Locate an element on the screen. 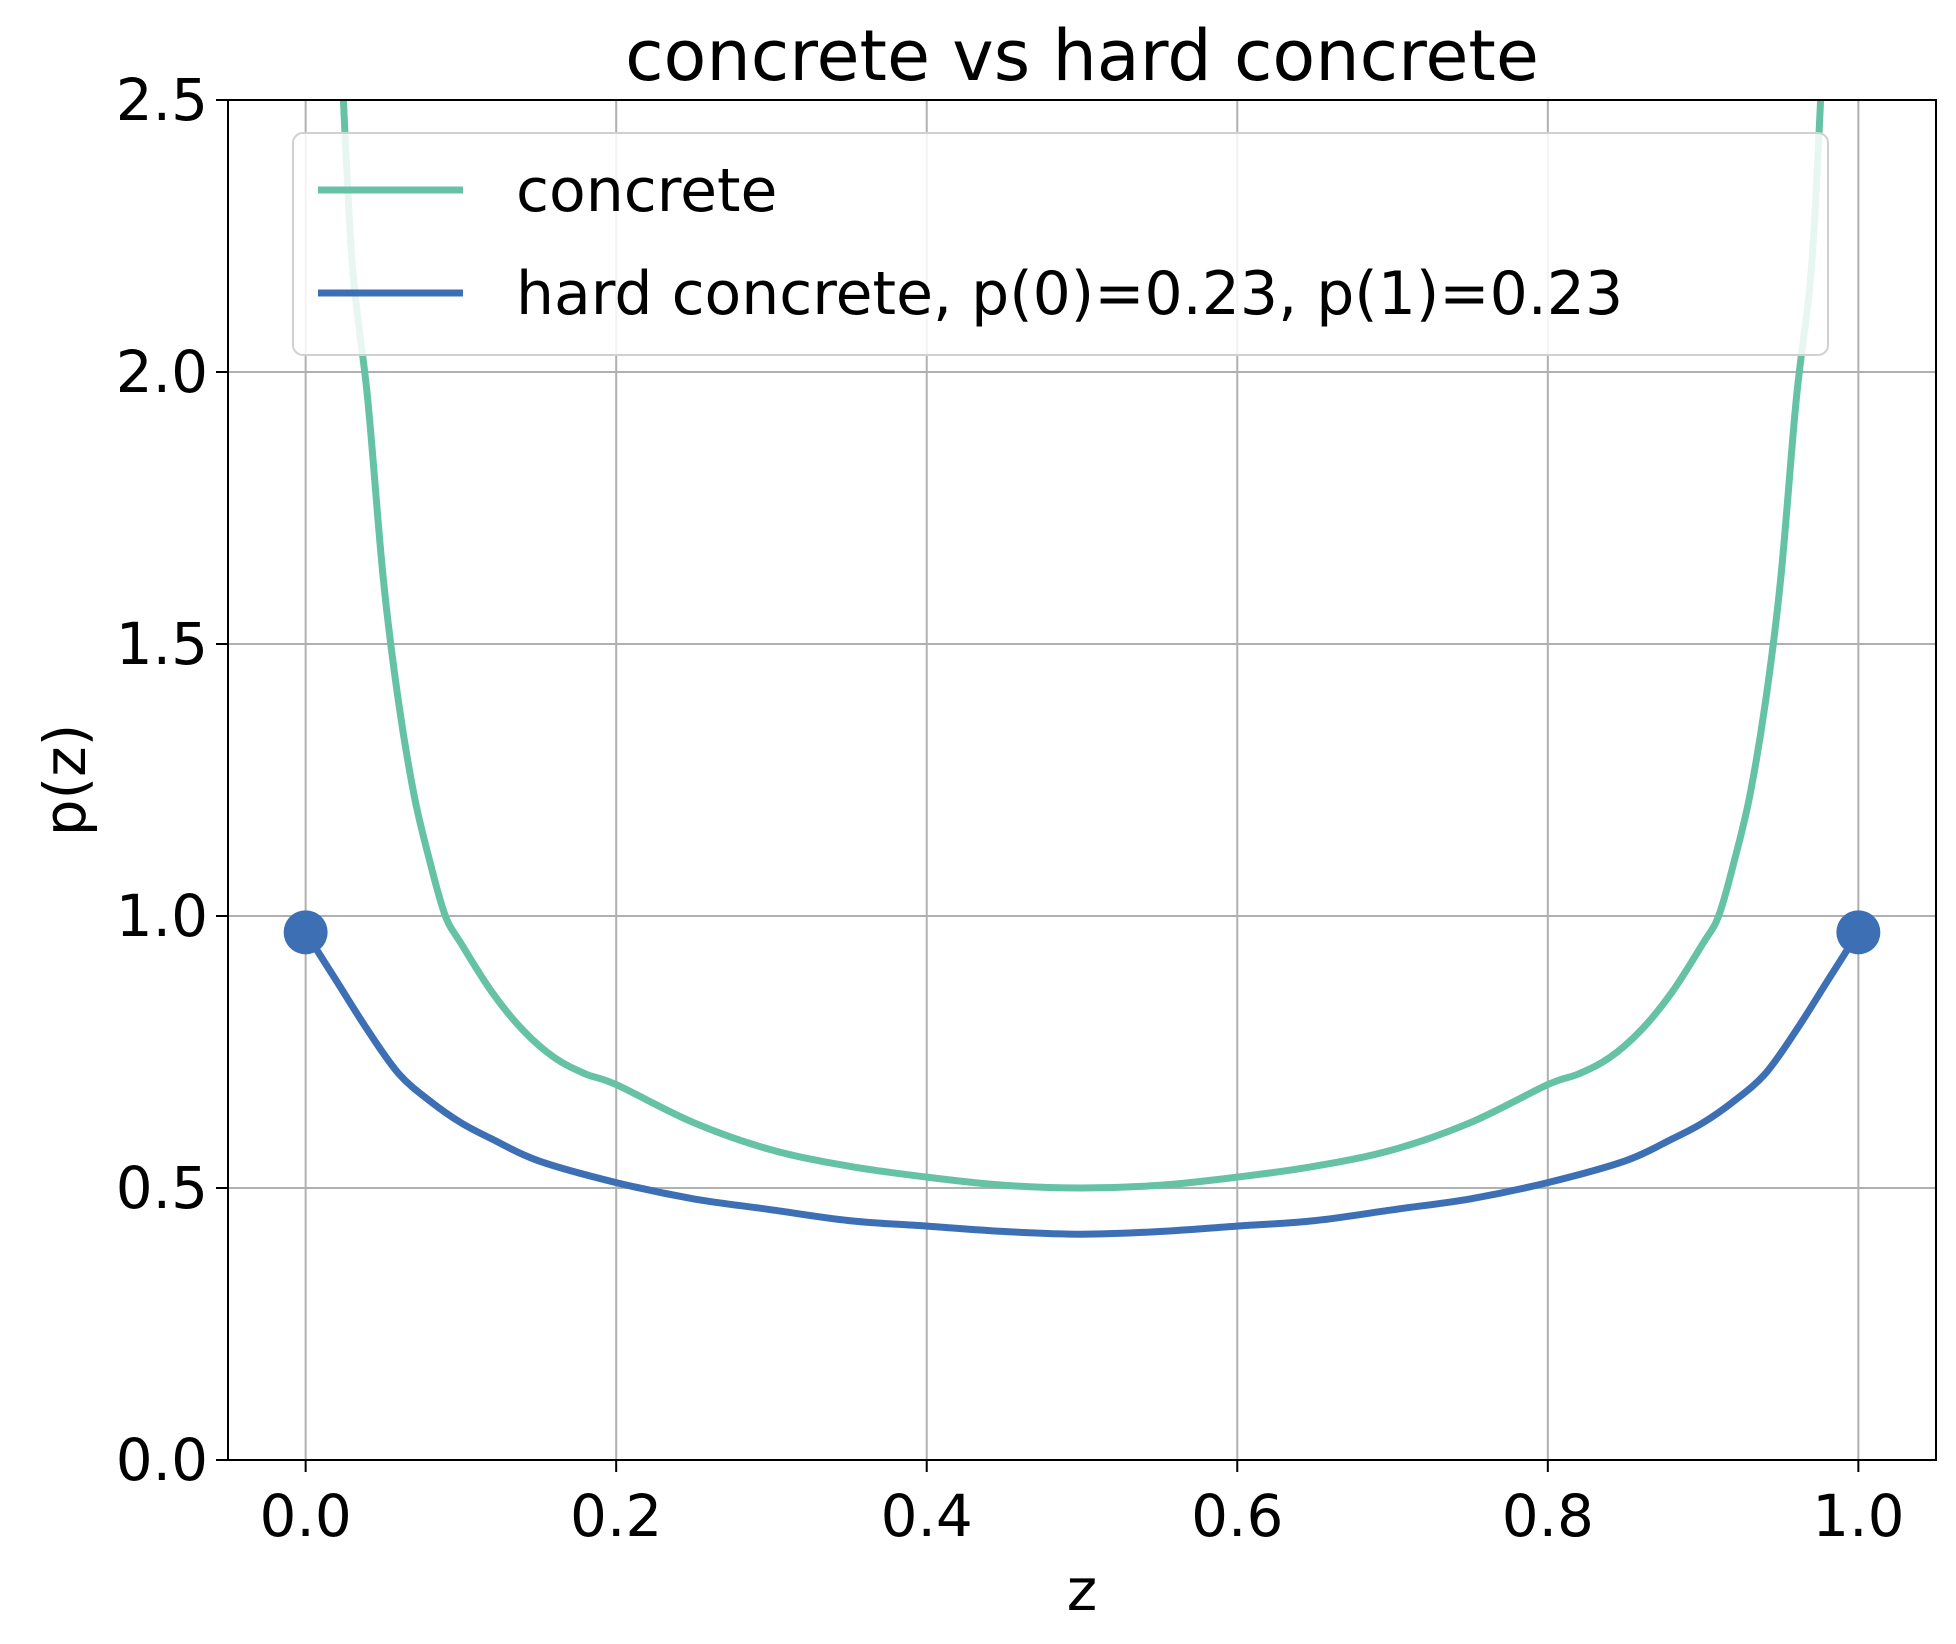  marker-layer is located at coordinates (1082, 932).